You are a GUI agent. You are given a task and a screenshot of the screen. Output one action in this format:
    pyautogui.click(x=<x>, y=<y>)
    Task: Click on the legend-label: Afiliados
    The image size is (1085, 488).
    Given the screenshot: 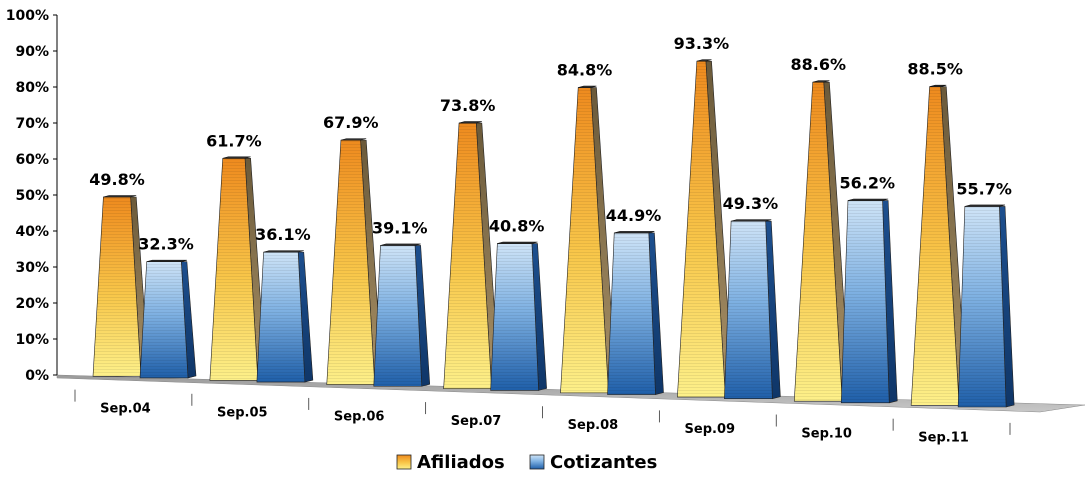 What is the action you would take?
    pyautogui.click(x=461, y=462)
    